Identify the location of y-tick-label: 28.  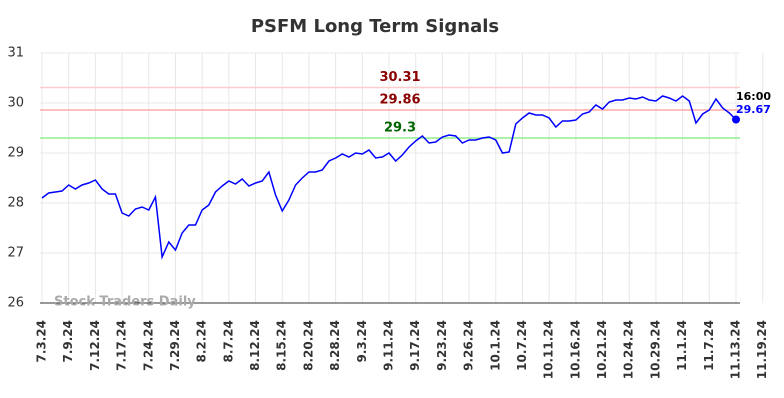
(15, 203).